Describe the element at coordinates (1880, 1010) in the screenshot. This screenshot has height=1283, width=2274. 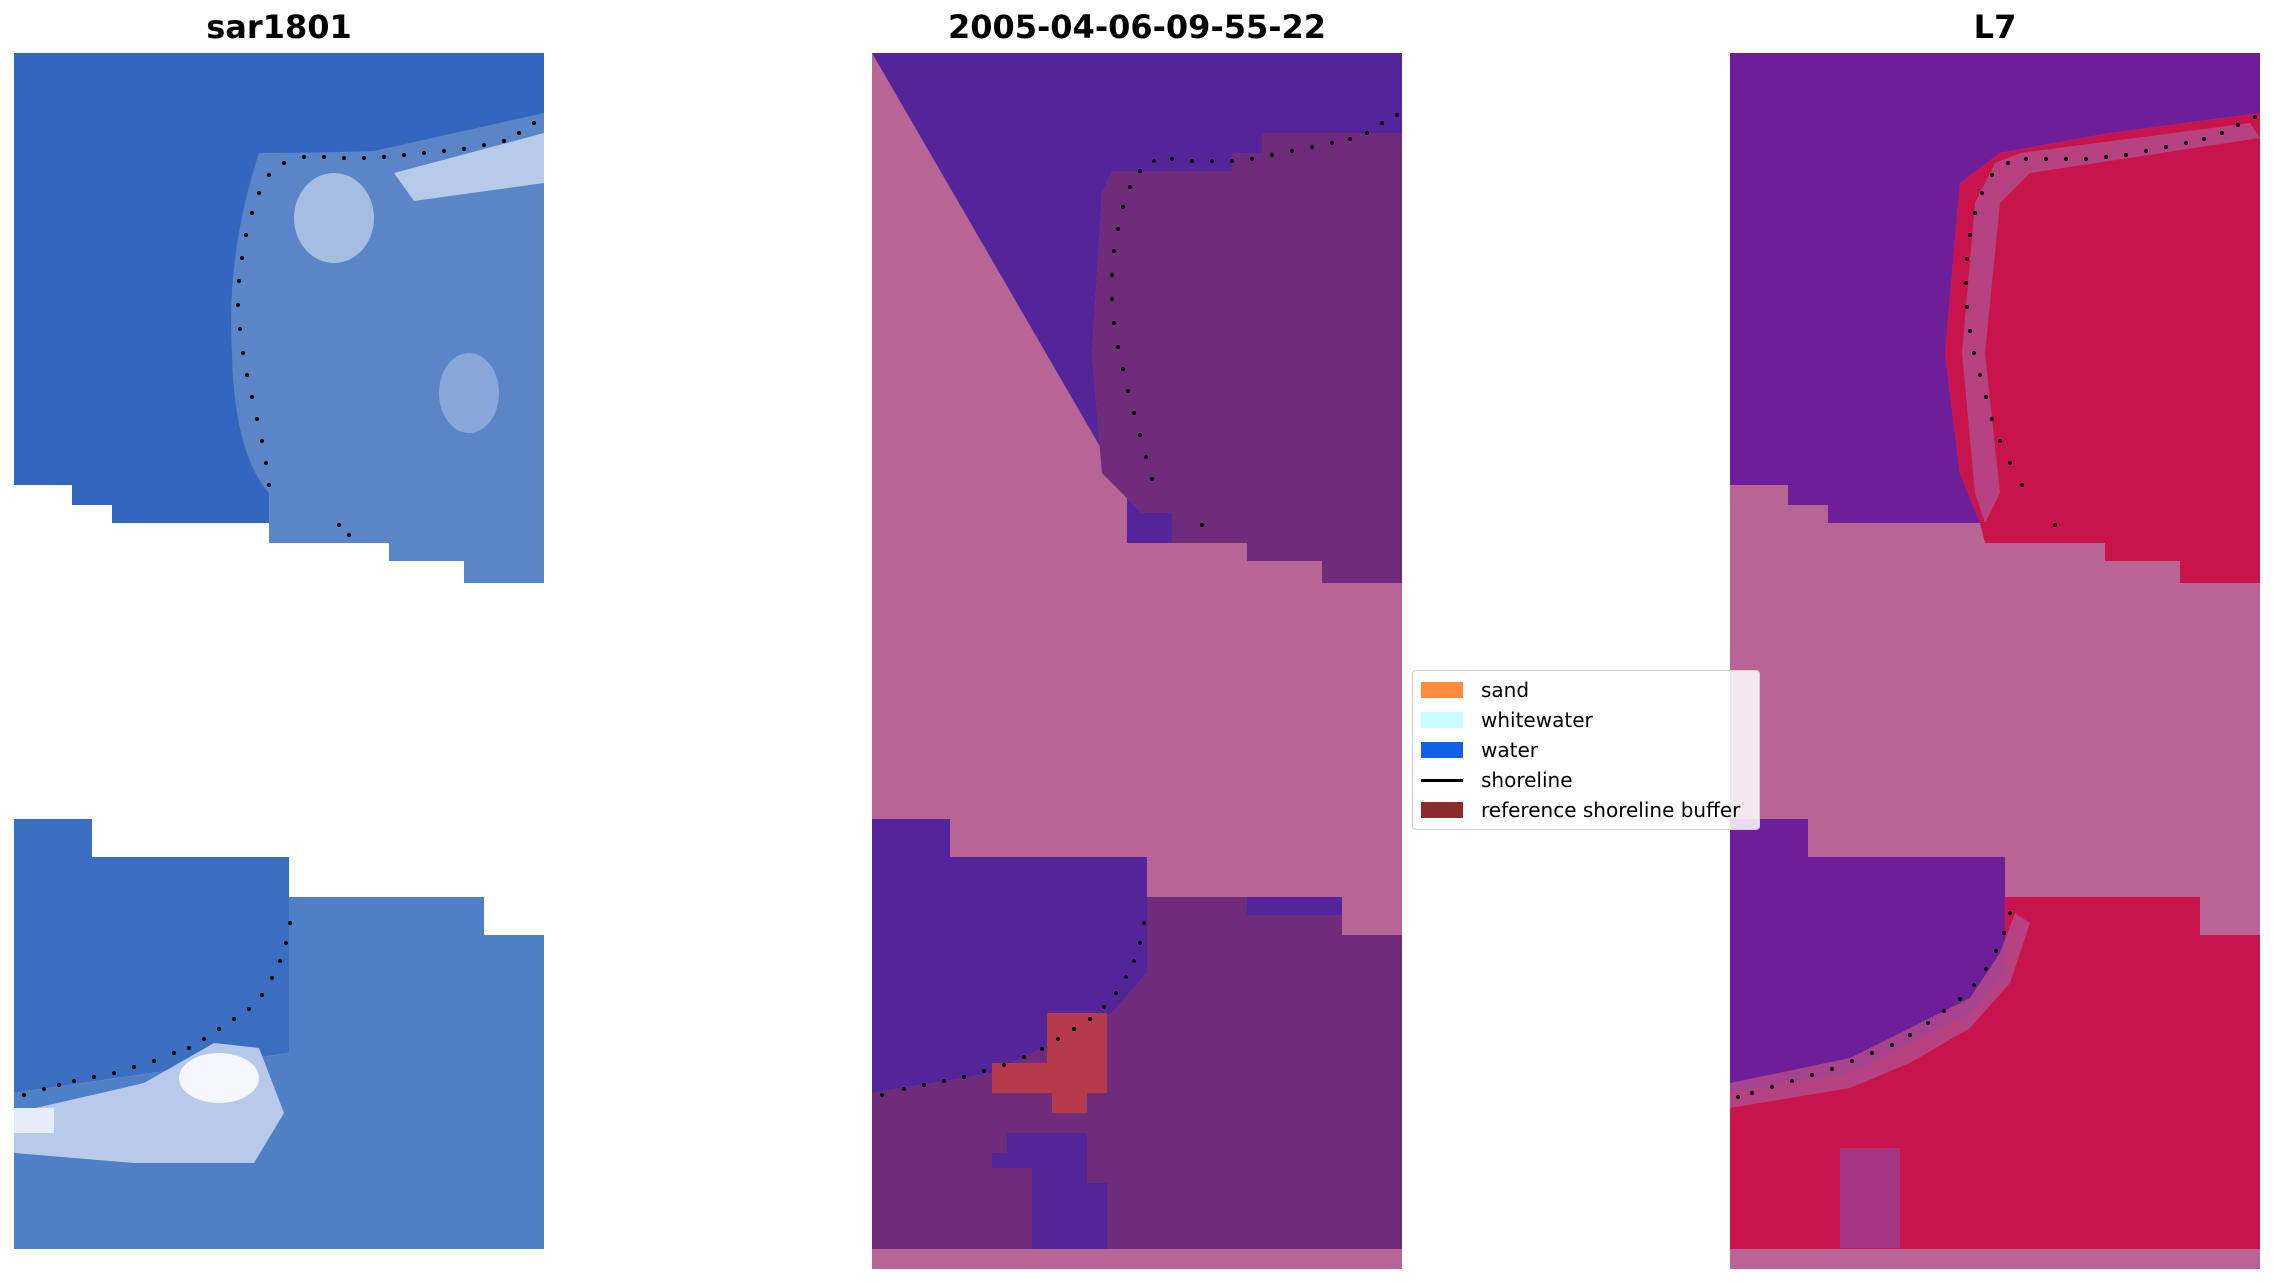
I see `ndwi-transition-bottom` at that location.